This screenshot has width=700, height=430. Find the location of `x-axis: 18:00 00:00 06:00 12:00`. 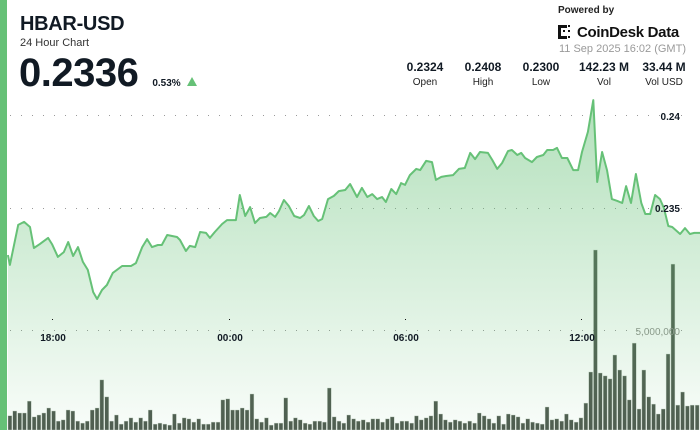

x-axis: 18:00 00:00 06:00 12:00 is located at coordinates (317, 331).